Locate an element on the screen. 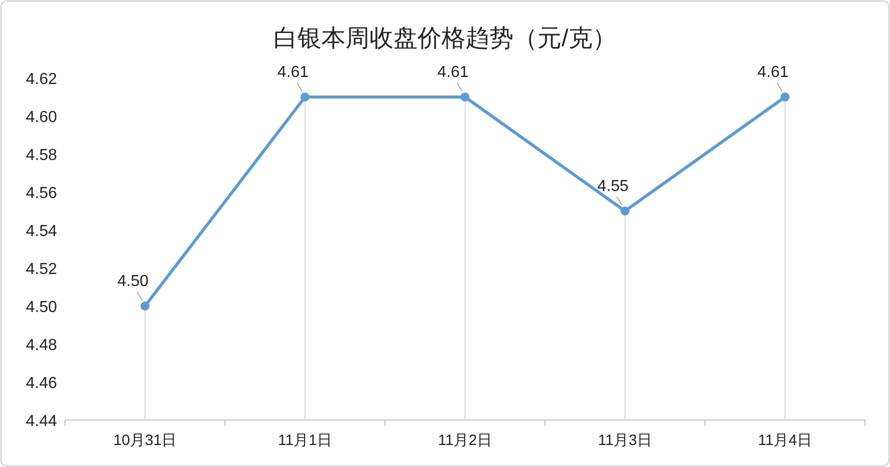 The height and width of the screenshot is (467, 890). y-tick-label: 4.48 is located at coordinates (42, 345).